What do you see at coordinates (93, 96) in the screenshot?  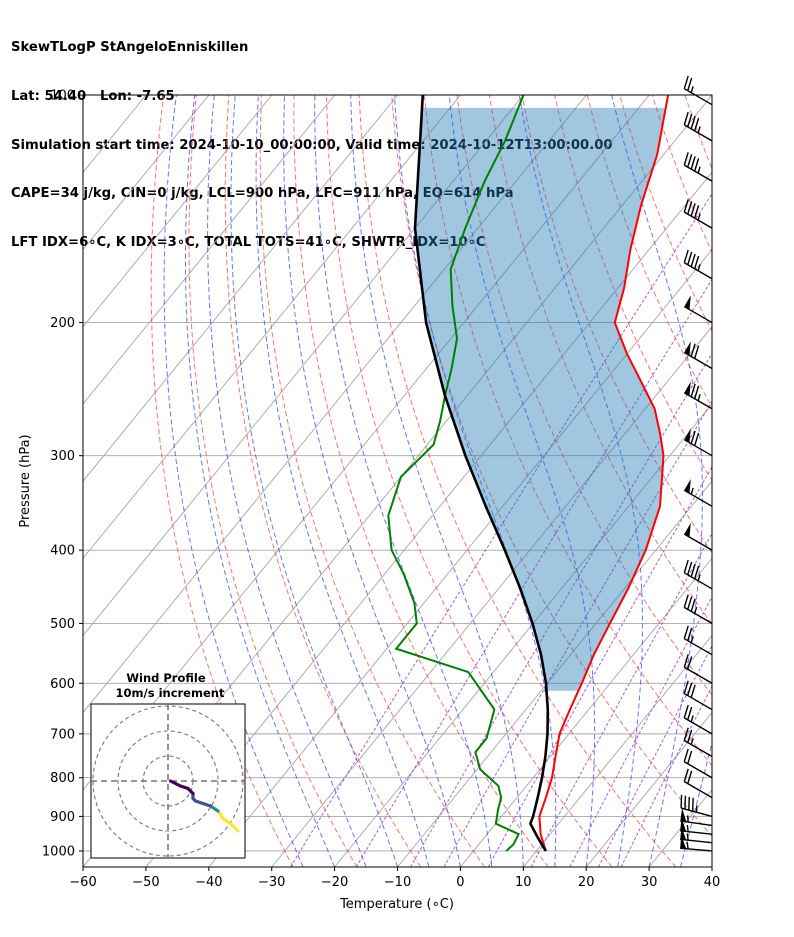 I see `location-coordinates: Lat: 54.40 Lon: -7.65` at bounding box center [93, 96].